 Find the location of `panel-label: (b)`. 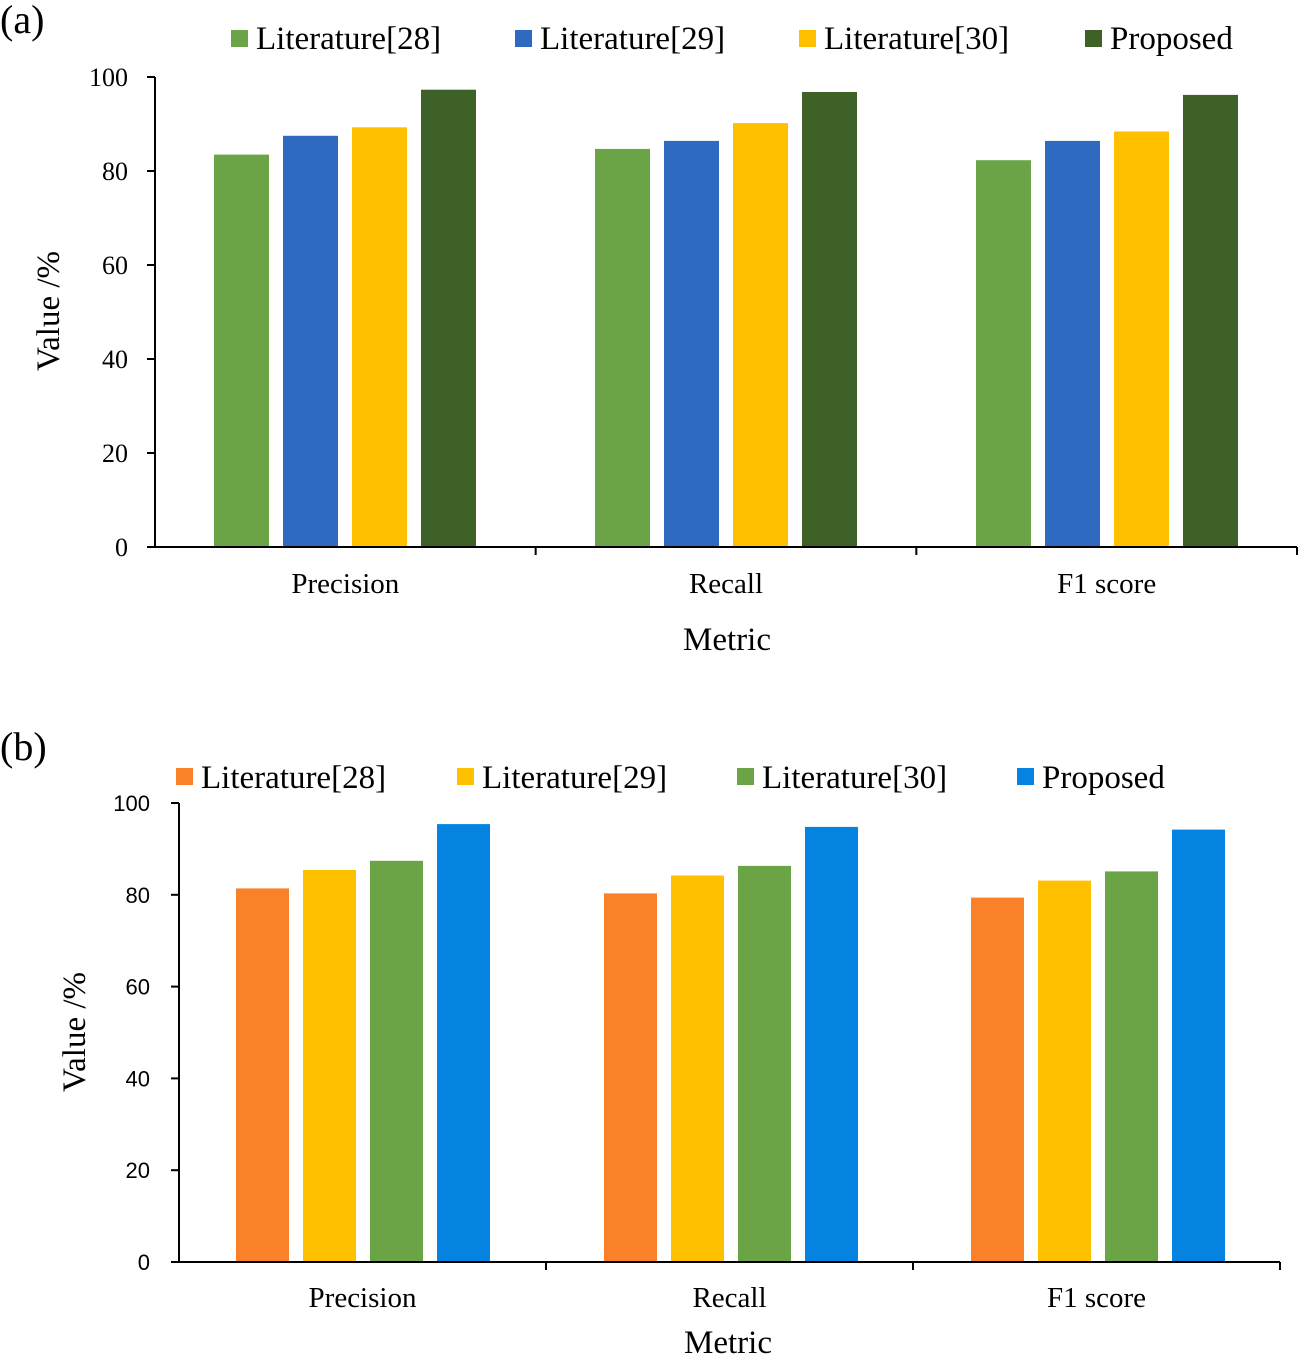

panel-label: (b) is located at coordinates (23, 746).